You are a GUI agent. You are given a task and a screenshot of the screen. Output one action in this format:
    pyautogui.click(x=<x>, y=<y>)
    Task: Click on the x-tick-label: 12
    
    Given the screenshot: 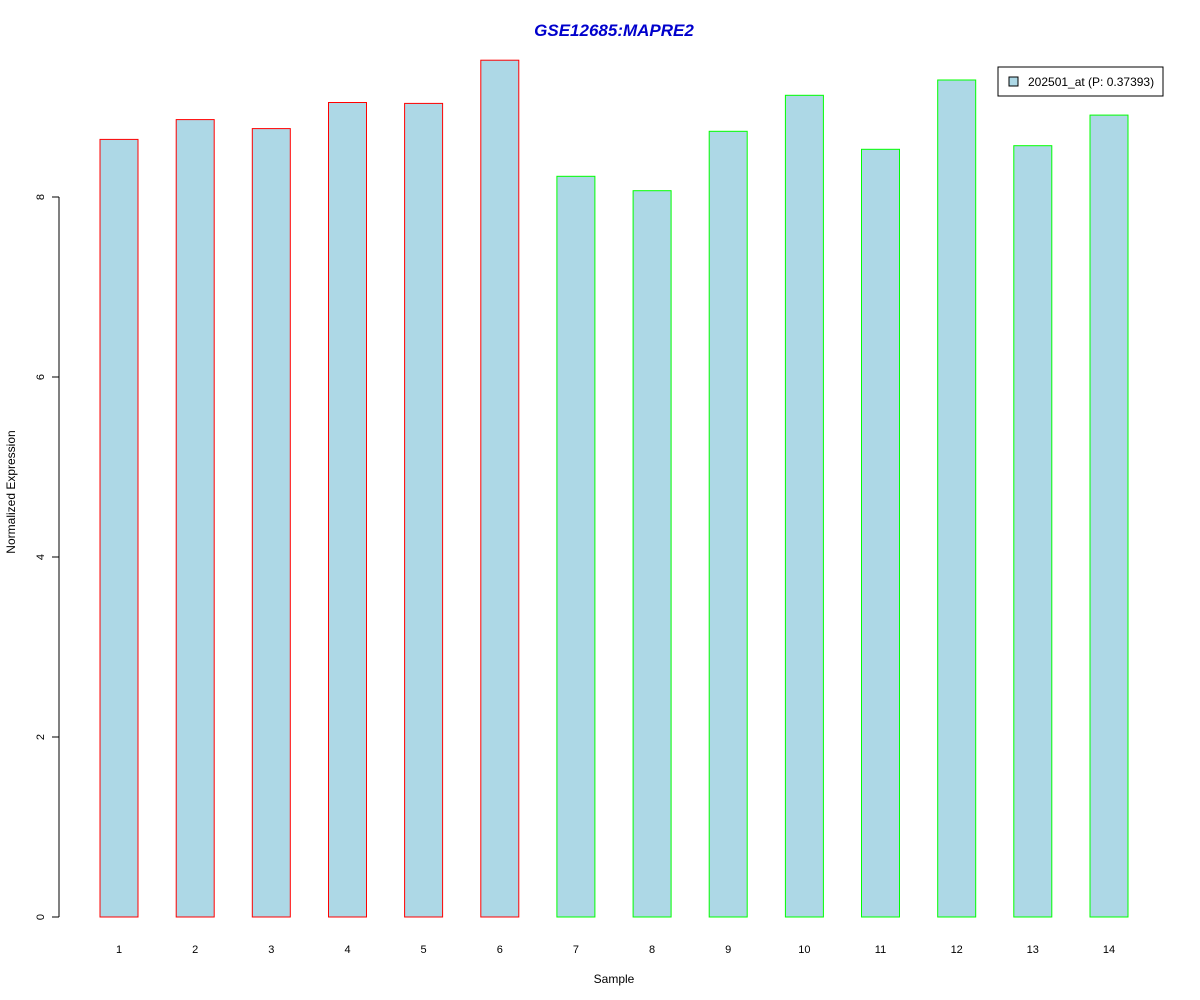 What is the action you would take?
    pyautogui.click(x=957, y=950)
    